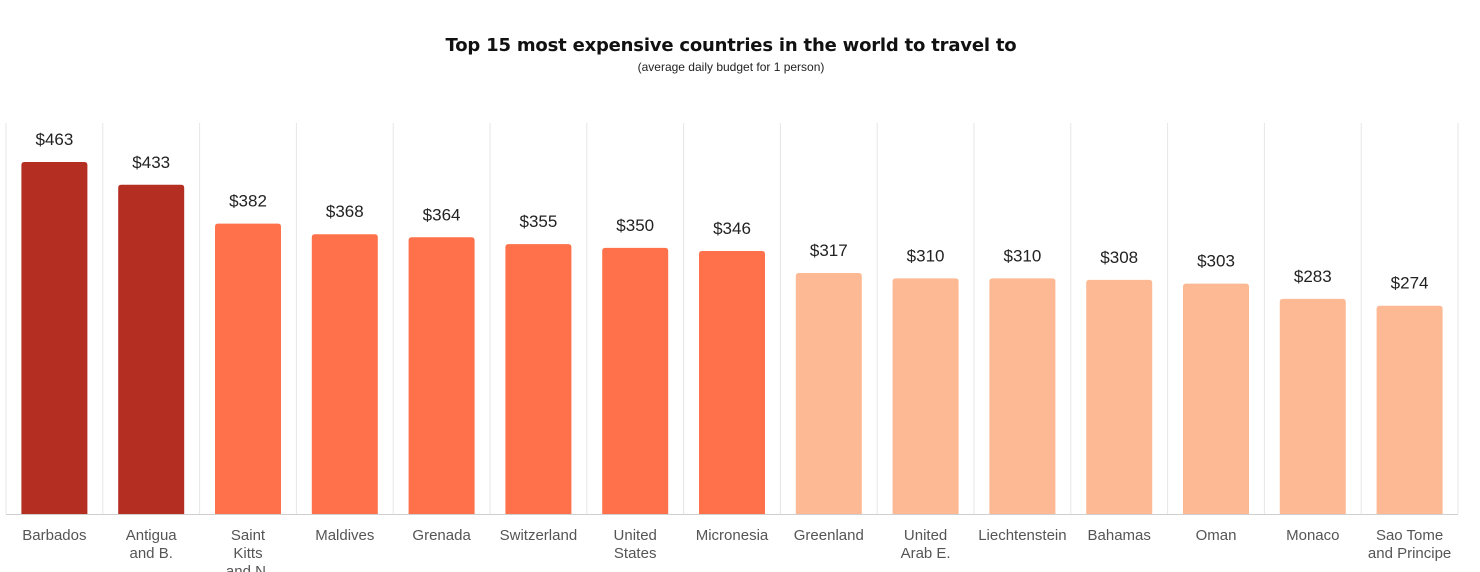  Describe the element at coordinates (1216, 261) in the screenshot. I see `bar-value-label: $303` at that location.